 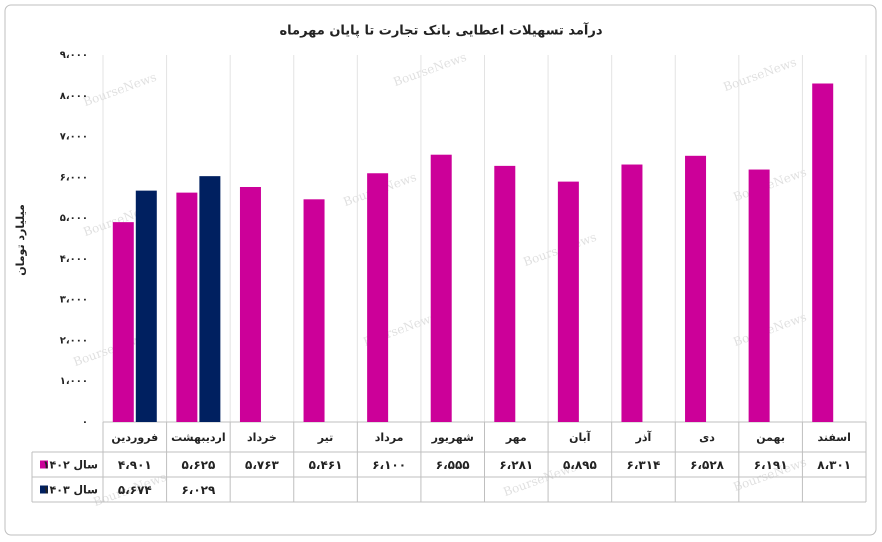 What do you see at coordinates (74, 259) in the screenshot?
I see `y-tick-label: ۴،۰۰۰` at bounding box center [74, 259].